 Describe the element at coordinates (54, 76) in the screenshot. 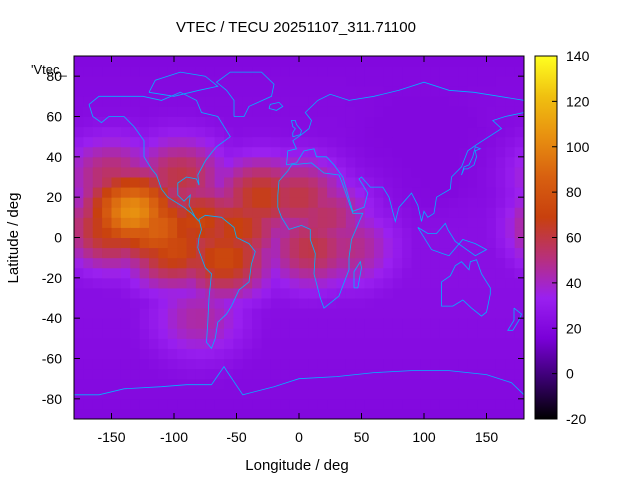

I see `y-tick-label: 80` at that location.